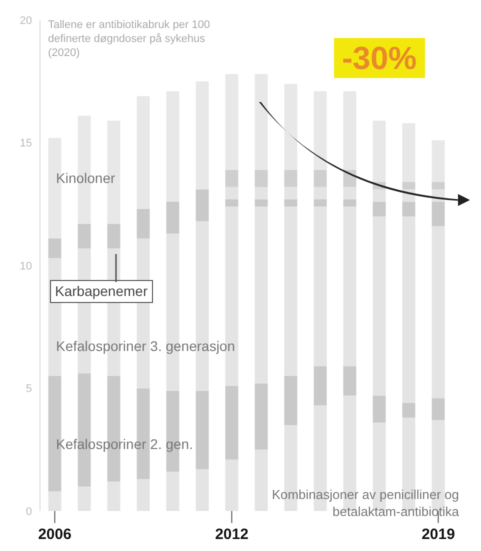  What do you see at coordinates (379, 58) in the screenshot?
I see `callout: -30%` at bounding box center [379, 58].